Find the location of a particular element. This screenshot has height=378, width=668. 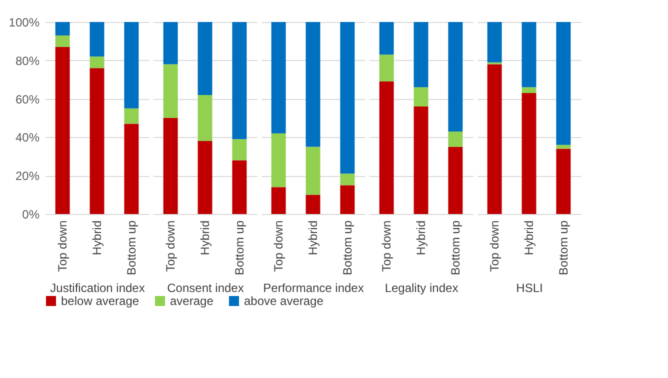

legend-label: above average is located at coordinates (284, 301).